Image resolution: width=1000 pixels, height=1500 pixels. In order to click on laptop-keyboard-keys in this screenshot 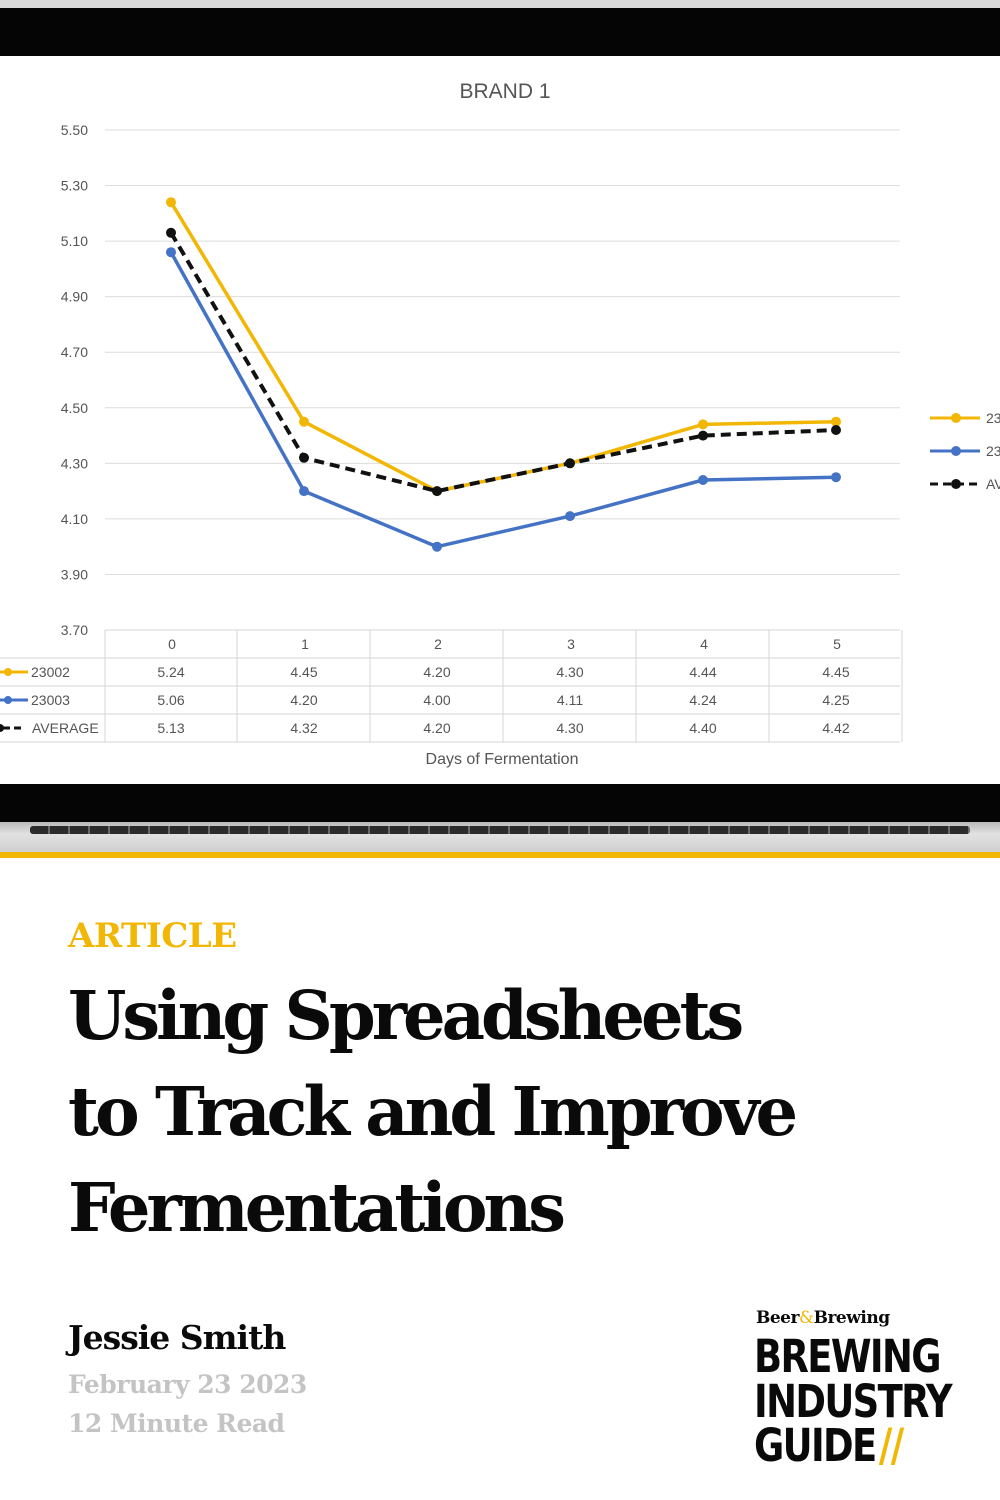, I will do `click(500, 830)`.